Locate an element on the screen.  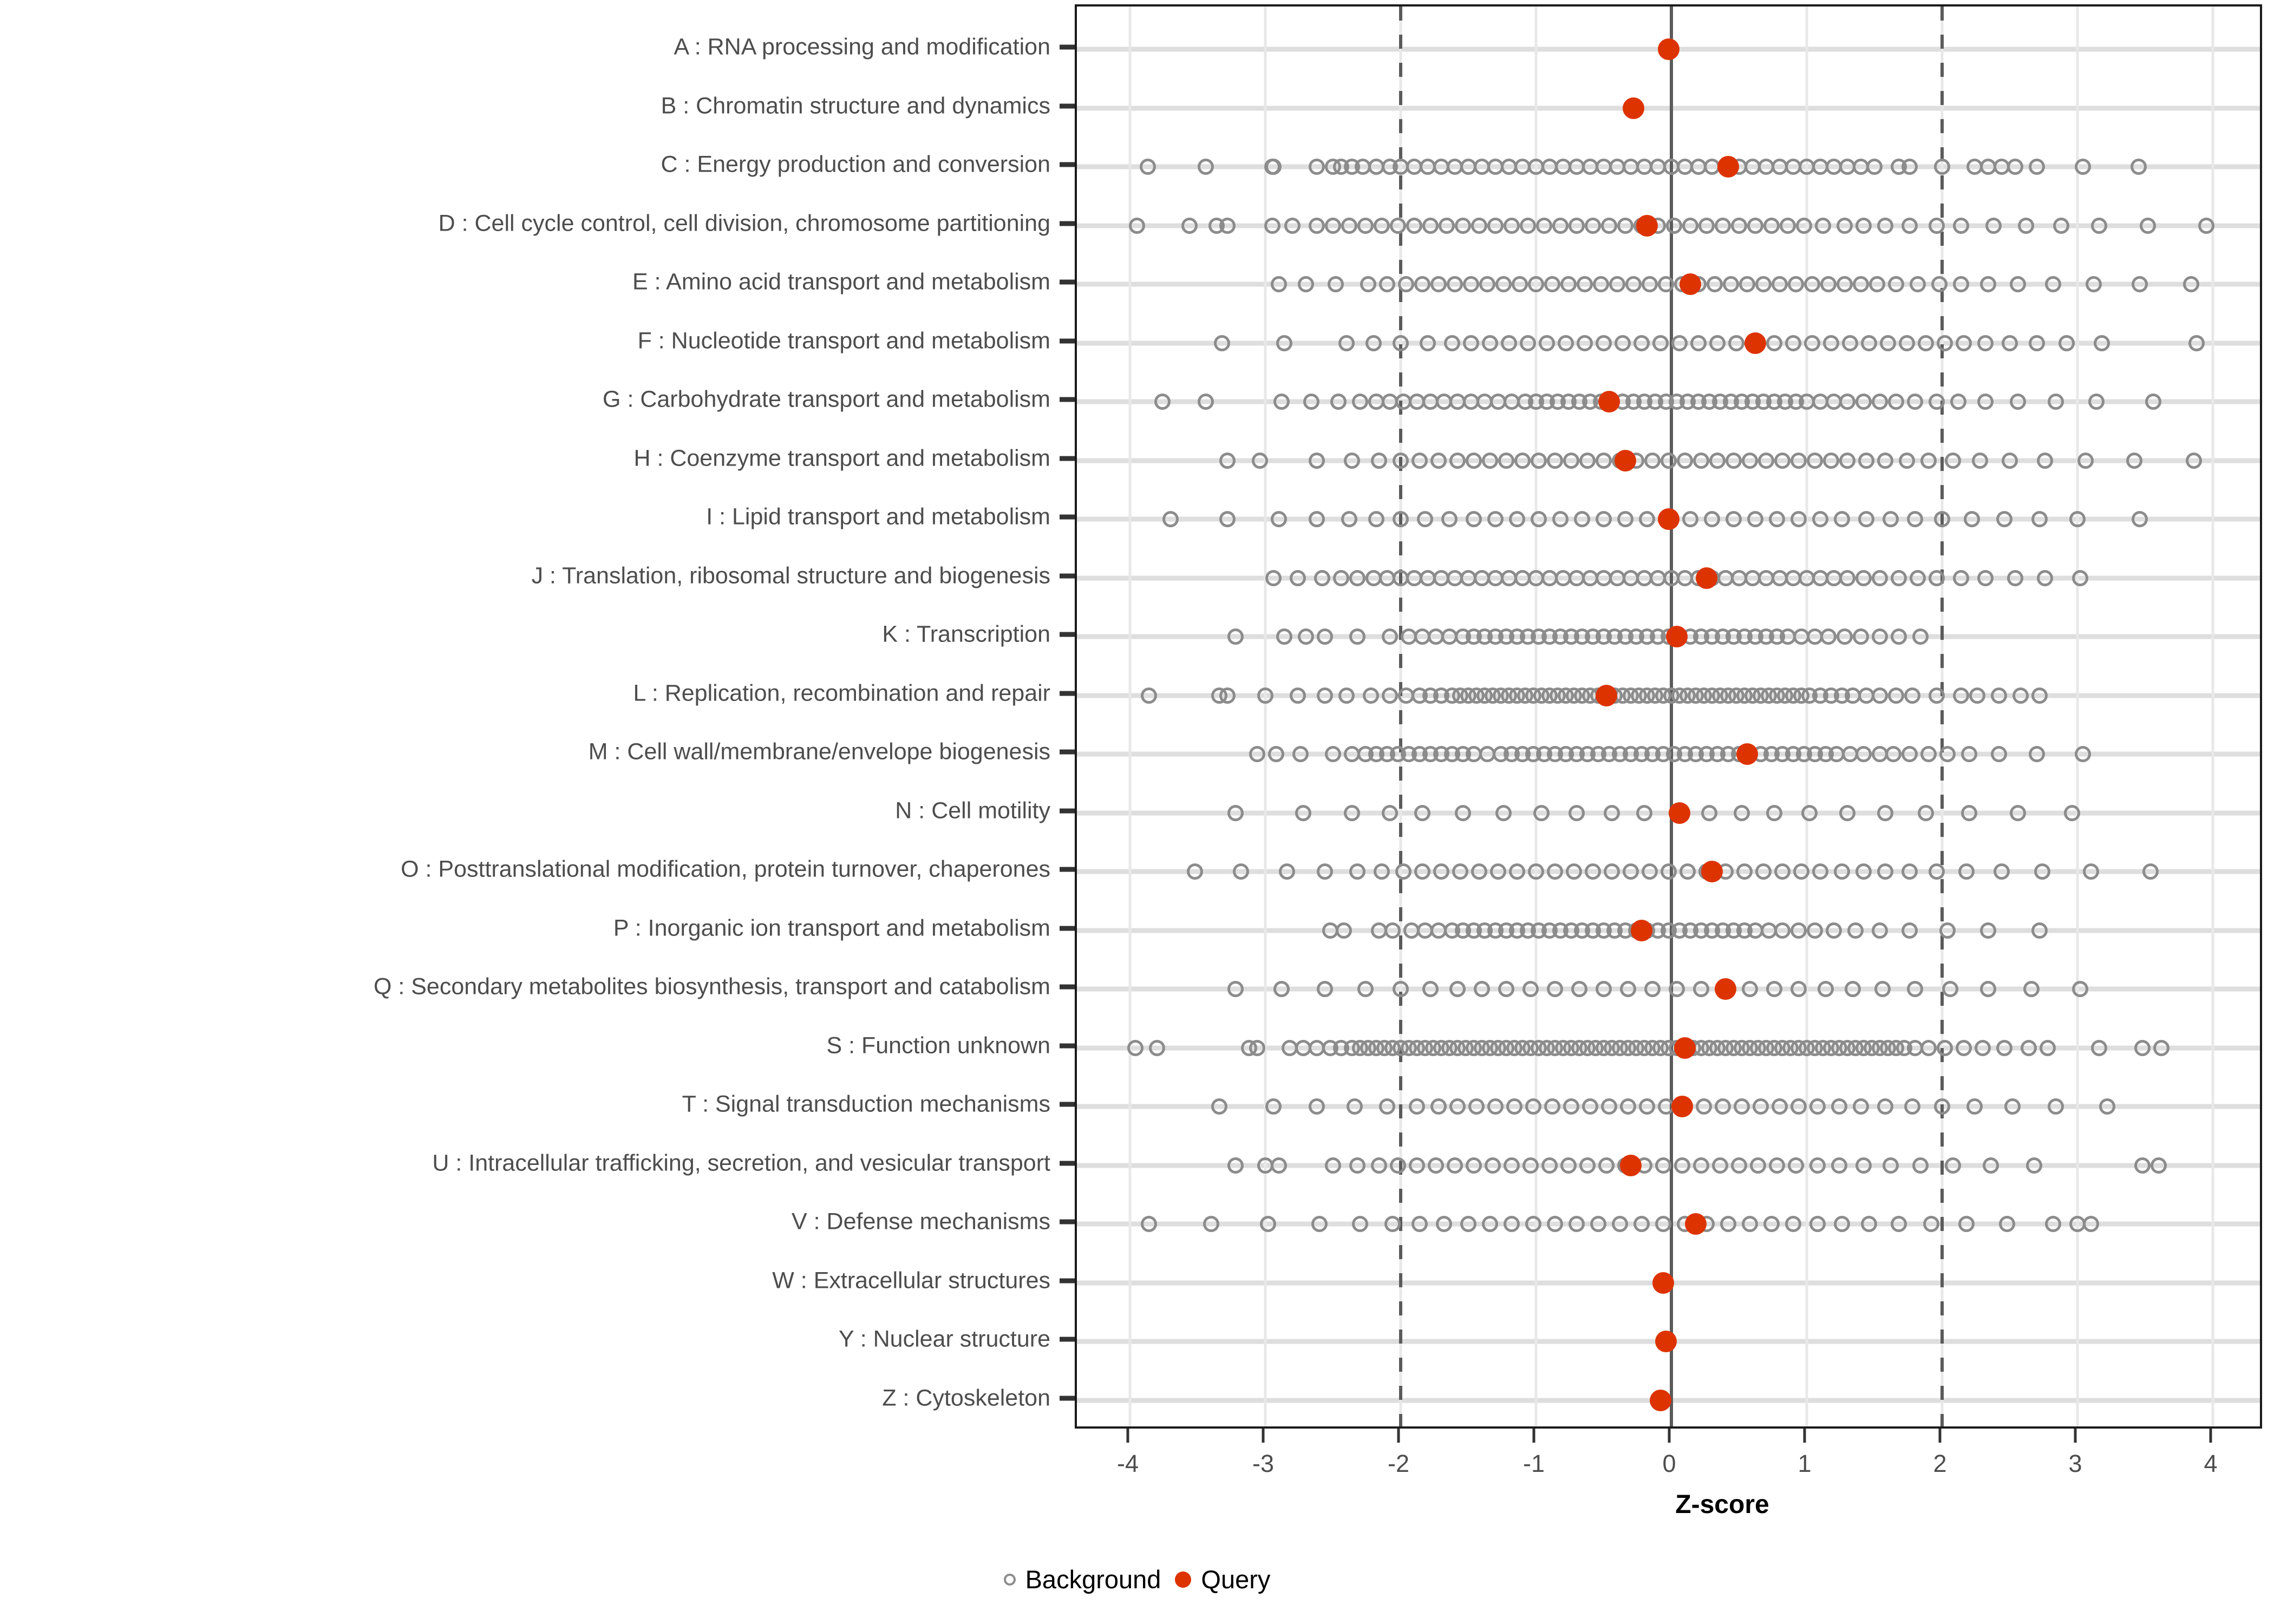
legend-item-background: Background is located at coordinates (1082, 1579).